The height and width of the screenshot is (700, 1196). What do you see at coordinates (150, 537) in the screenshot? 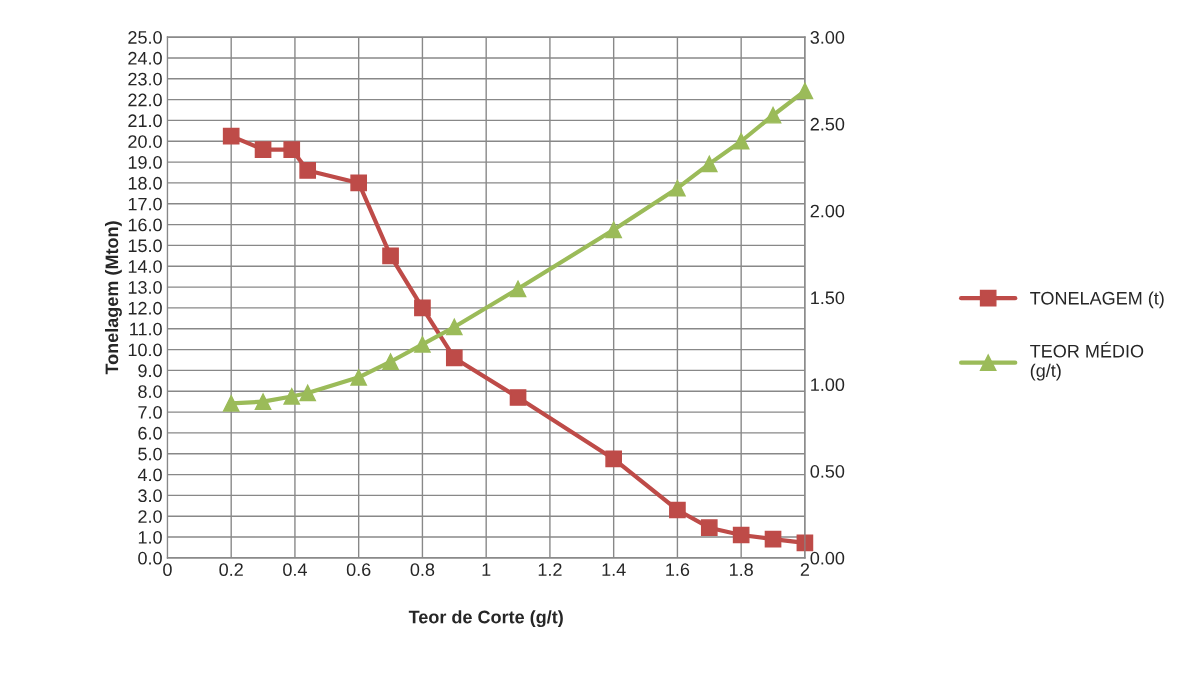
I see `y-tick-label: 1.0` at bounding box center [150, 537].